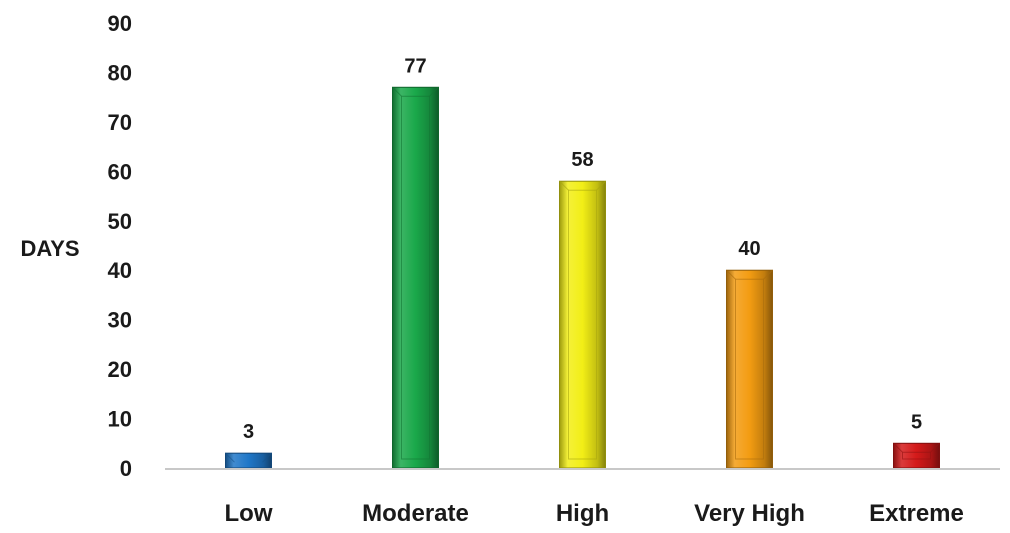 The width and height of the screenshot is (1010, 533). What do you see at coordinates (249, 513) in the screenshot?
I see `x-tick-label: Low` at bounding box center [249, 513].